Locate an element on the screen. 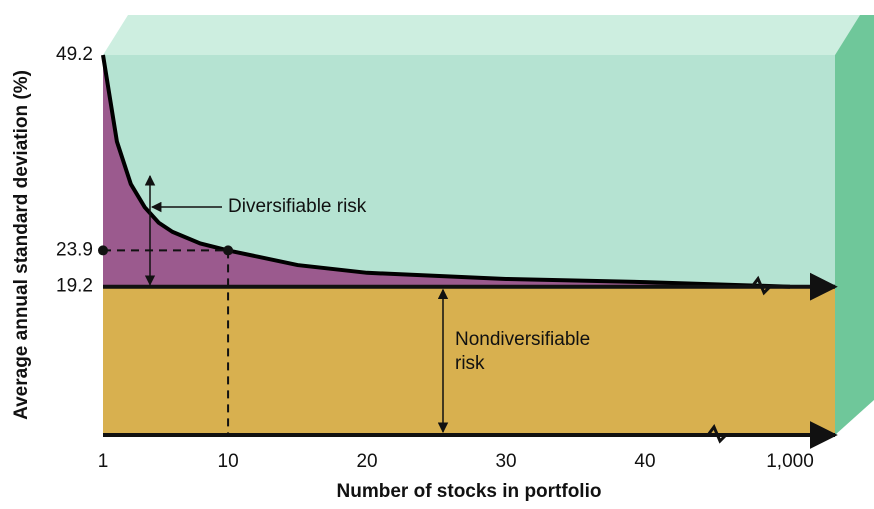 The height and width of the screenshot is (509, 874). x-axis-label: Number of stocks in portfolio is located at coordinates (469, 491).